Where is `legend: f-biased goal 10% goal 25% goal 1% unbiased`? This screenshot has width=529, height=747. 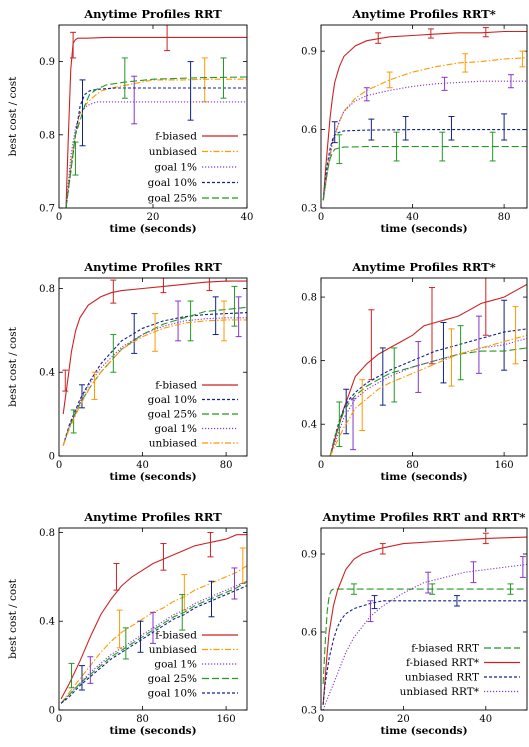
legend: f-biased goal 10% goal 25% goal 1% unbiased is located at coordinates (193, 415).